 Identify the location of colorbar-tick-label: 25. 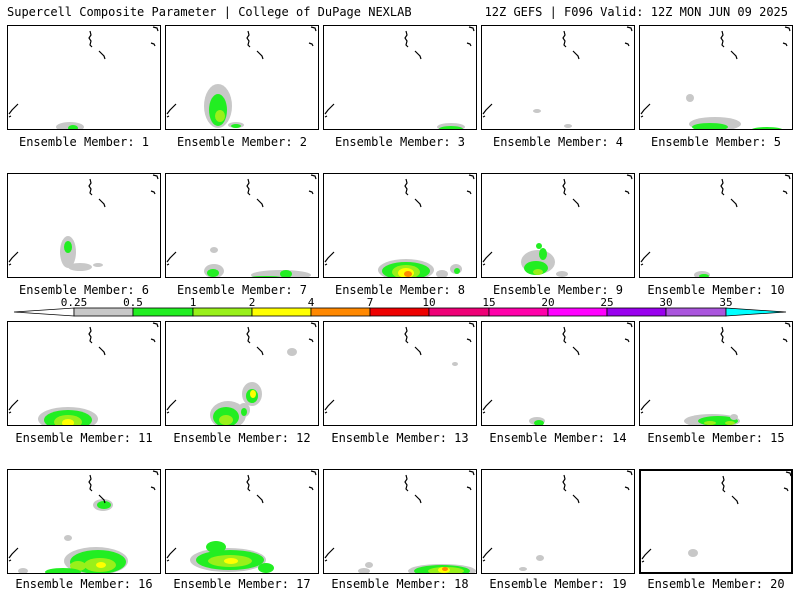
(607, 302).